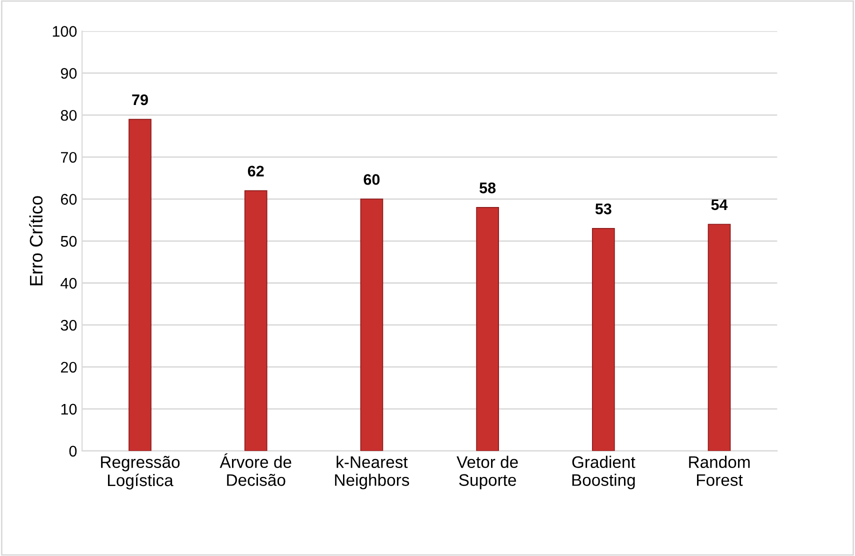 The height and width of the screenshot is (556, 855). Describe the element at coordinates (487, 473) in the screenshot. I see `x-tick-label: Vetor de Suporte` at that location.